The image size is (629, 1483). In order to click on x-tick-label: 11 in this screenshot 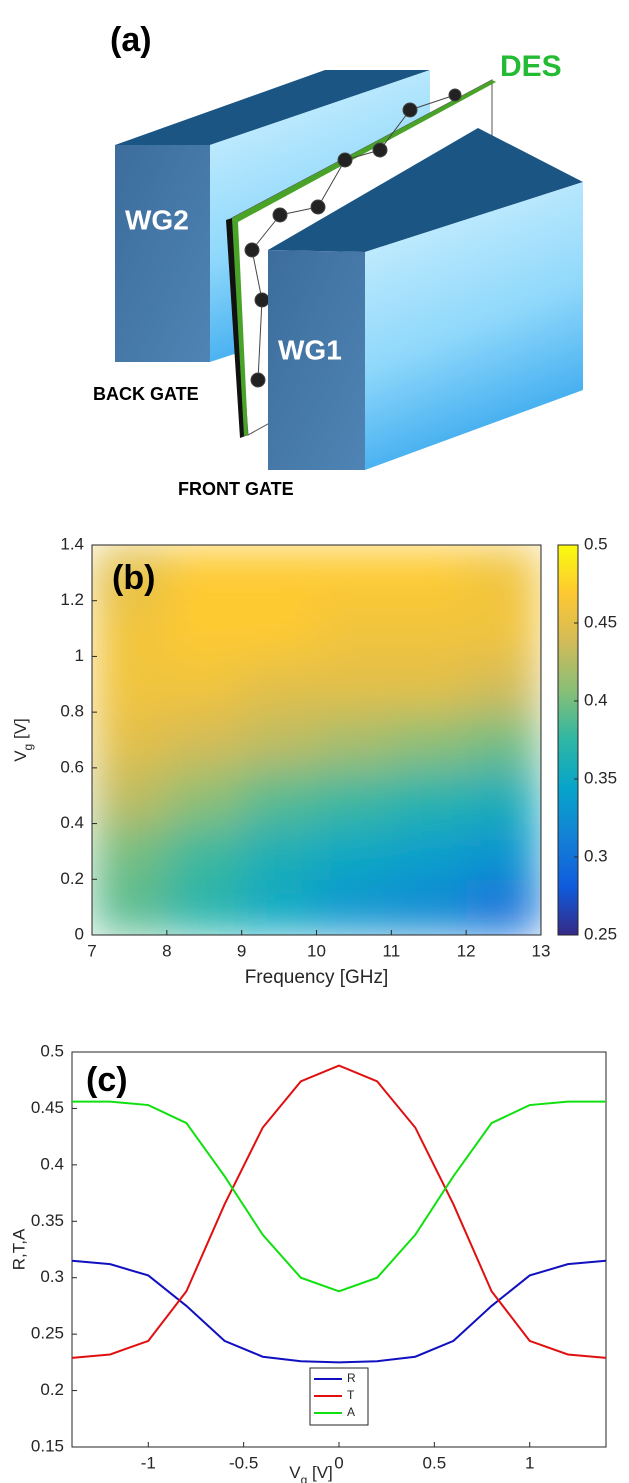, I will do `click(392, 950)`.